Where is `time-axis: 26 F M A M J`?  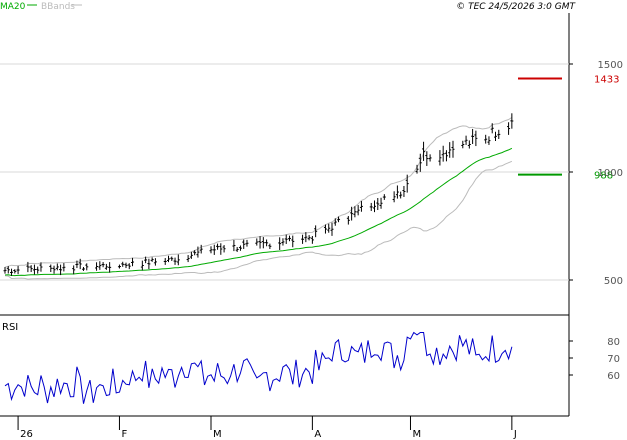 time-axis: 26 F M A M J is located at coordinates (267, 428).